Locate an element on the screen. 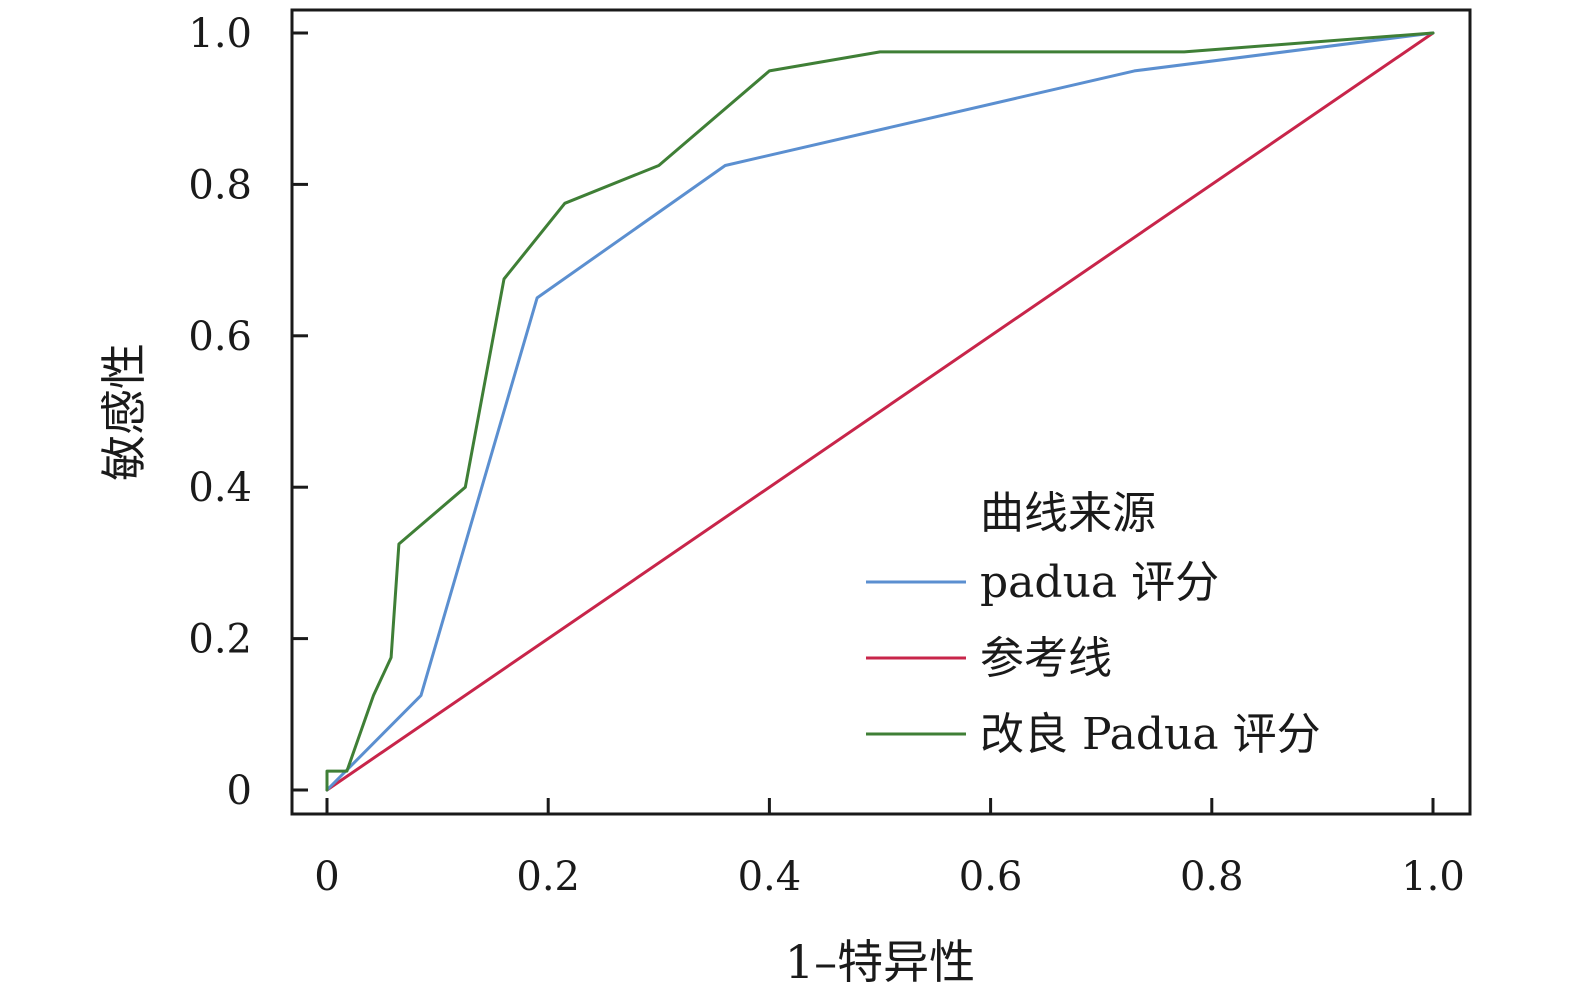 The image size is (1575, 1002). legend-title: 曲线来源 is located at coordinates (1068, 513).